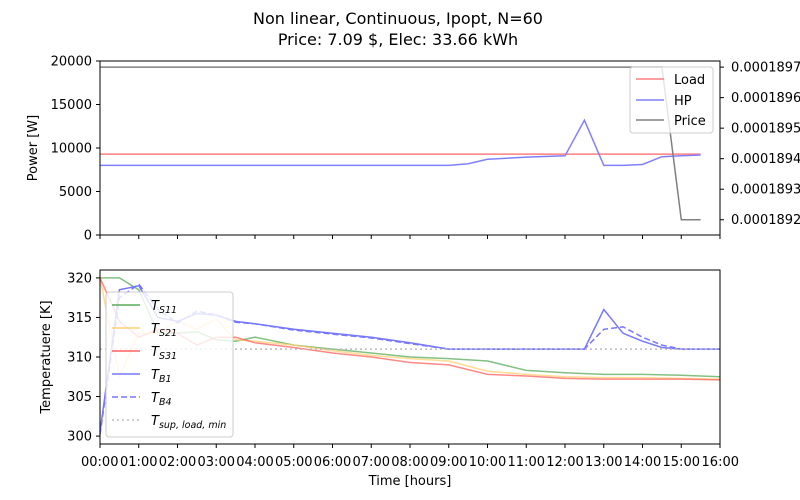  I want to click on legend-t-s21-label: TS21, so click(164, 330).